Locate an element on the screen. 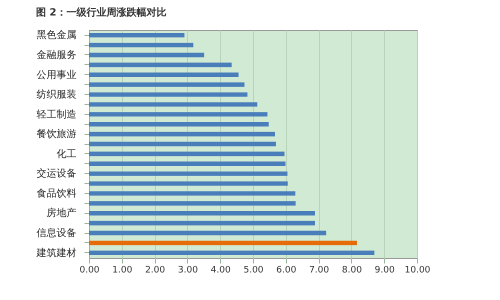 Image resolution: width=500 pixels, height=300 pixels. x-tick-label: 8.00 is located at coordinates (352, 271).